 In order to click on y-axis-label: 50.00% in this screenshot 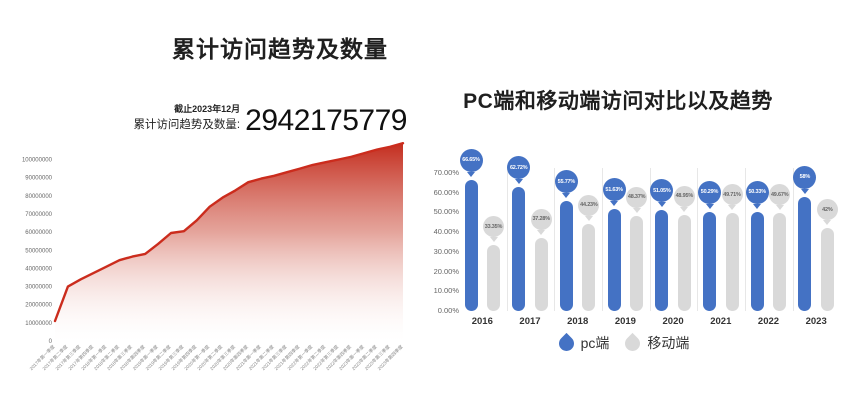, I will do `click(446, 212)`.